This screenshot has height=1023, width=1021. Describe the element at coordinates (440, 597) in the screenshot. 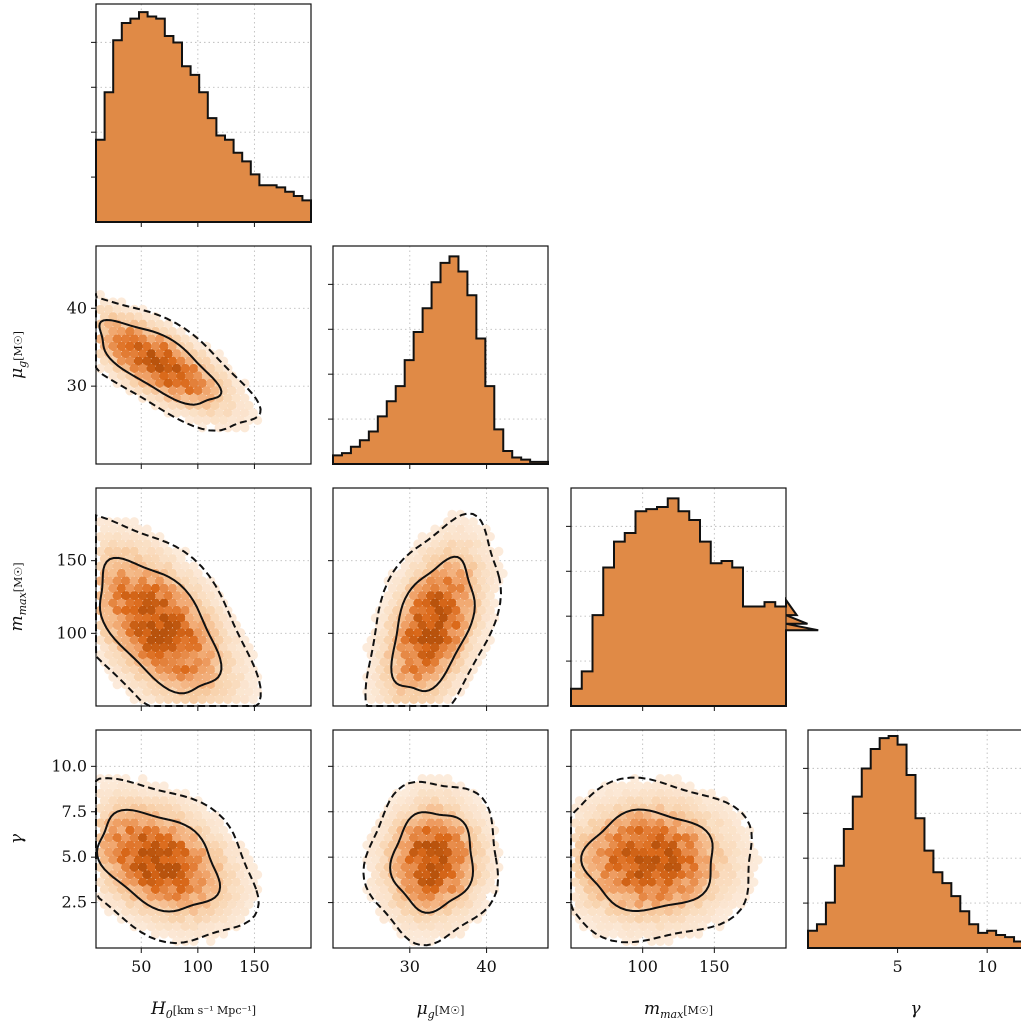

I see `panel-frame` at that location.